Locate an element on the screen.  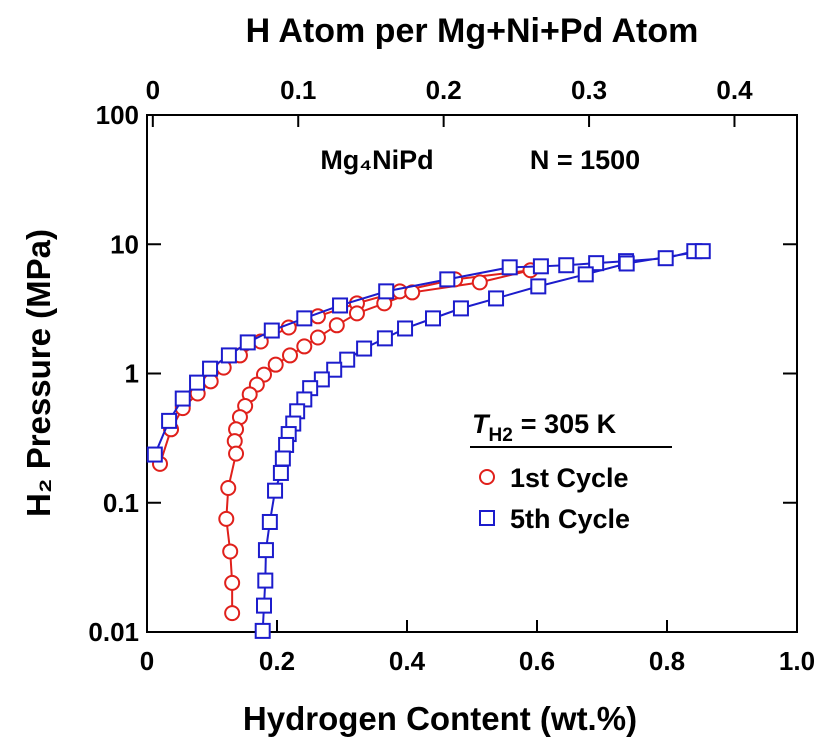
x2-tick-label: 0.3 is located at coordinates (589, 90).